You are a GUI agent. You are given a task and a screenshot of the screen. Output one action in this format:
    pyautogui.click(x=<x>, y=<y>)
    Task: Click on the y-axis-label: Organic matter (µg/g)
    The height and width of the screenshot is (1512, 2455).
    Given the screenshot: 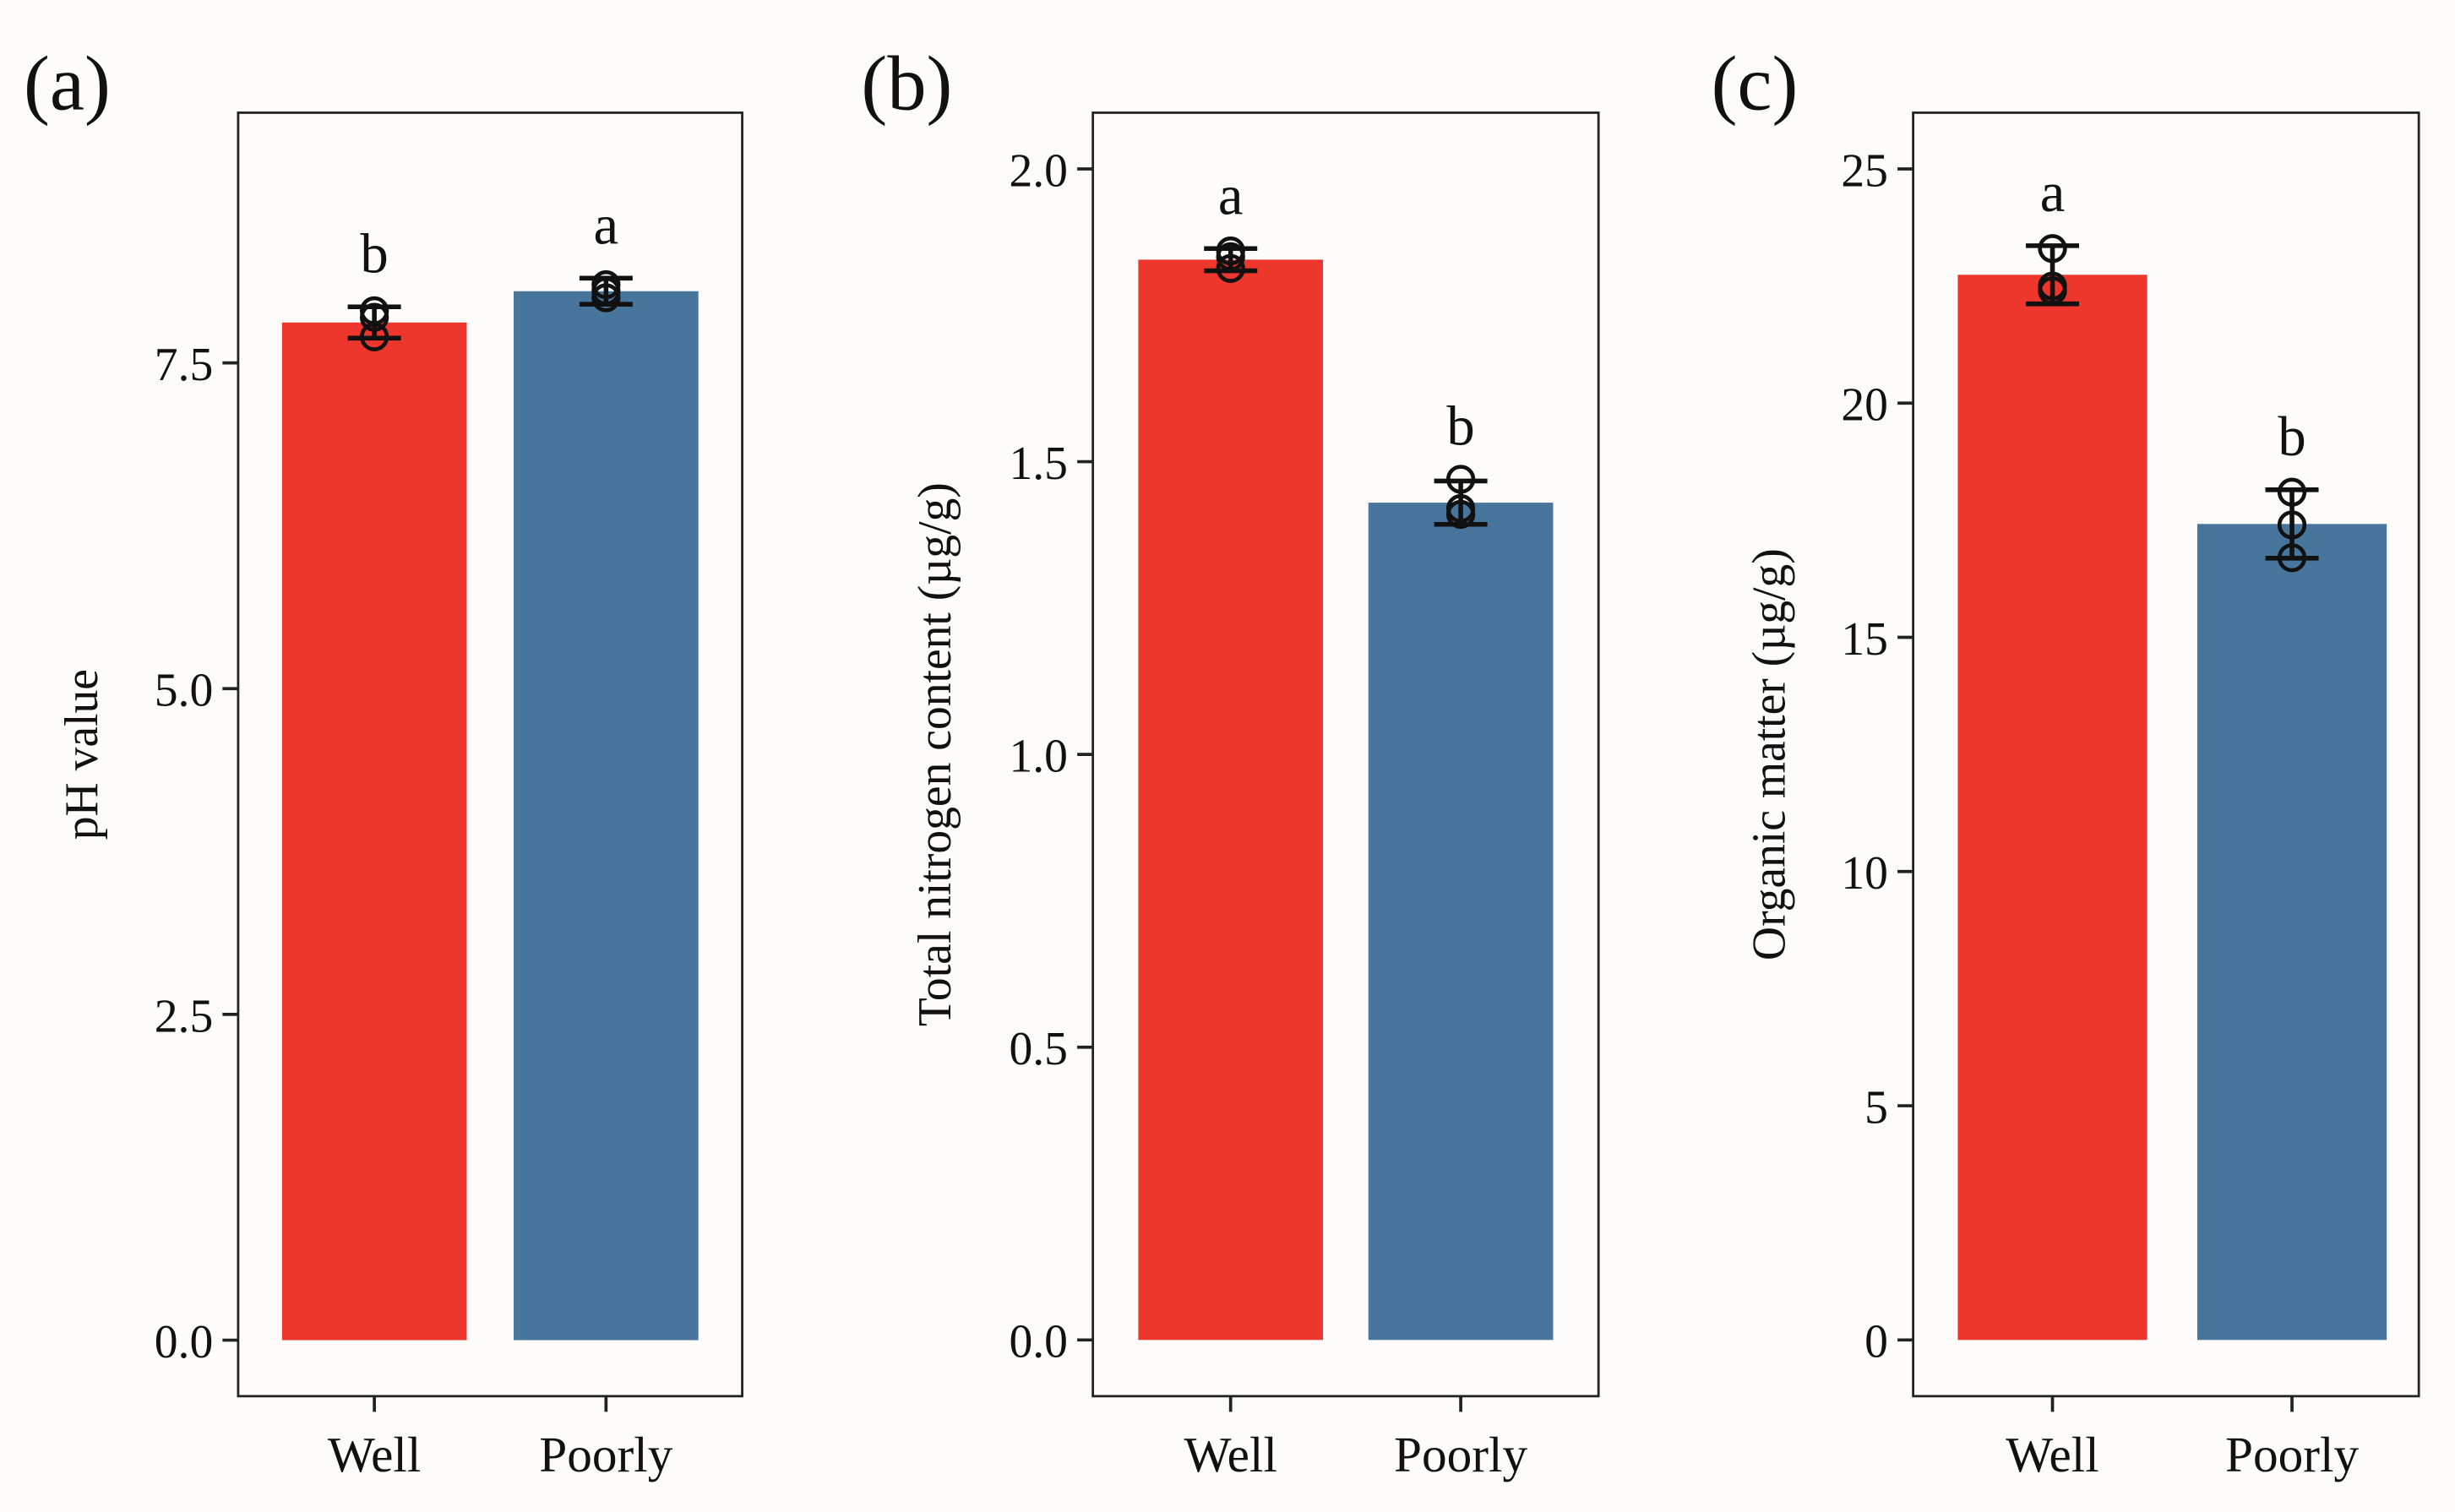 What is the action you would take?
    pyautogui.click(x=1769, y=754)
    